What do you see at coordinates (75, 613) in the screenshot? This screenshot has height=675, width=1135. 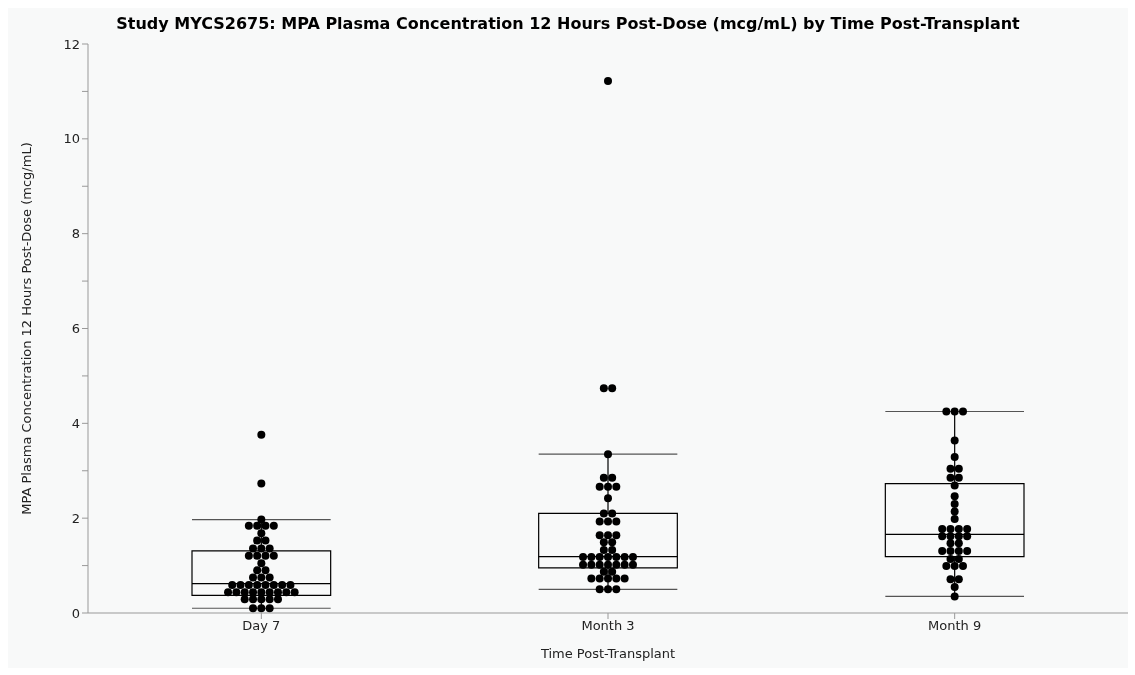 I see `y-tick-label: 0` at bounding box center [75, 613].